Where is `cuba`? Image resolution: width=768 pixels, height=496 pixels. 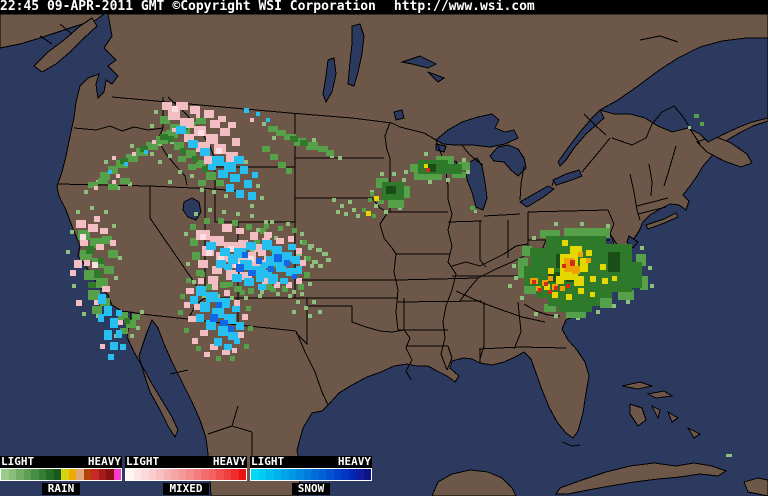 cuba is located at coordinates (641, 478).